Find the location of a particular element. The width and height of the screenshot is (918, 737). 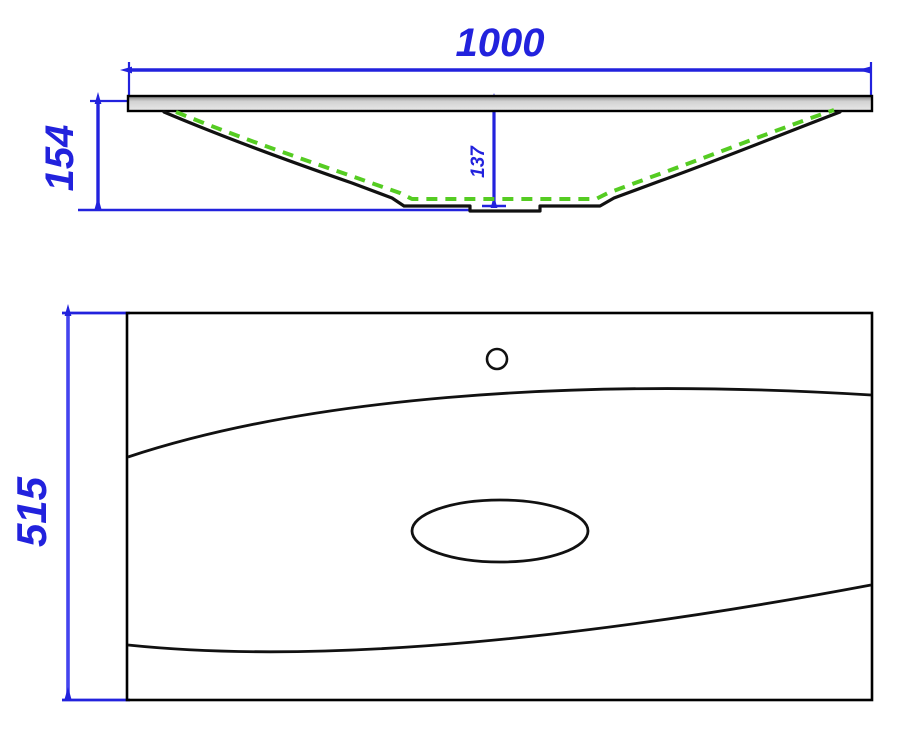

basin-edge-lower is located at coordinates (499, 618).